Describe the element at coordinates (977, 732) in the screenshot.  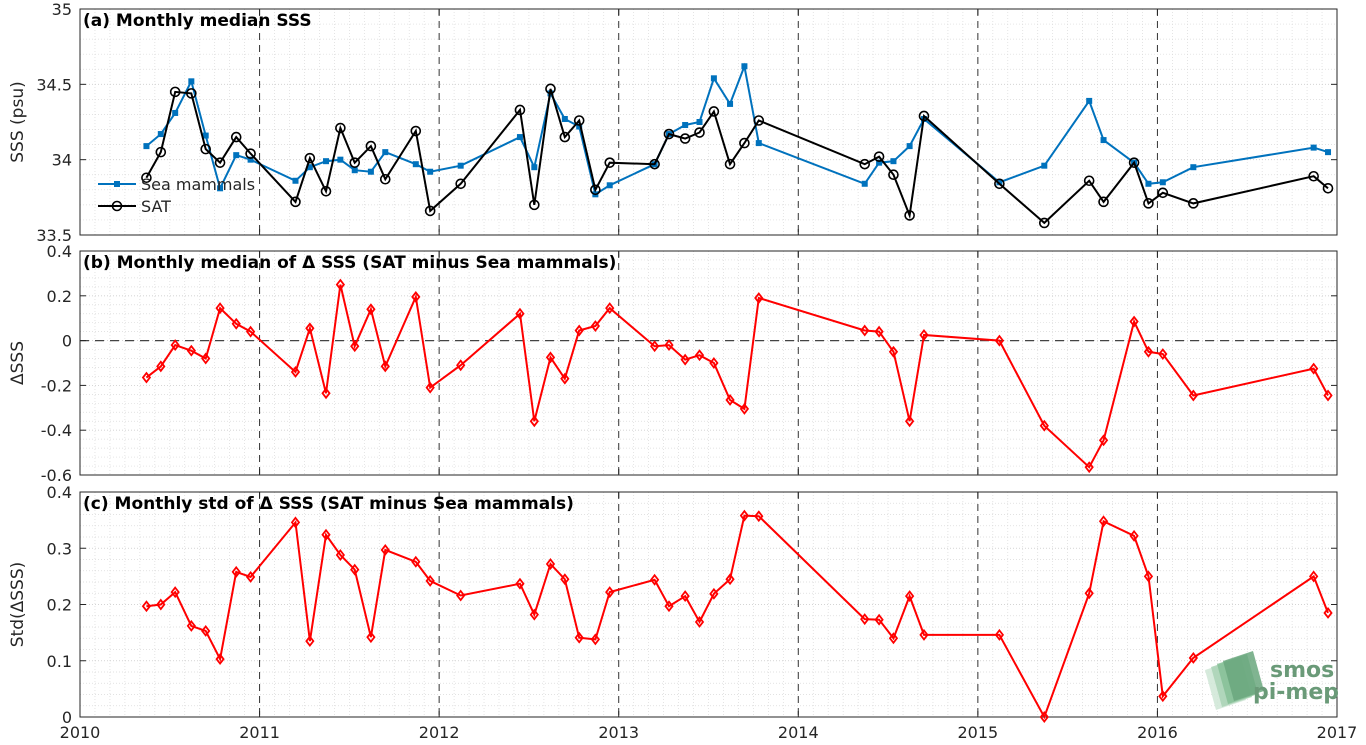
I see `x-tick-label: 2015` at that location.